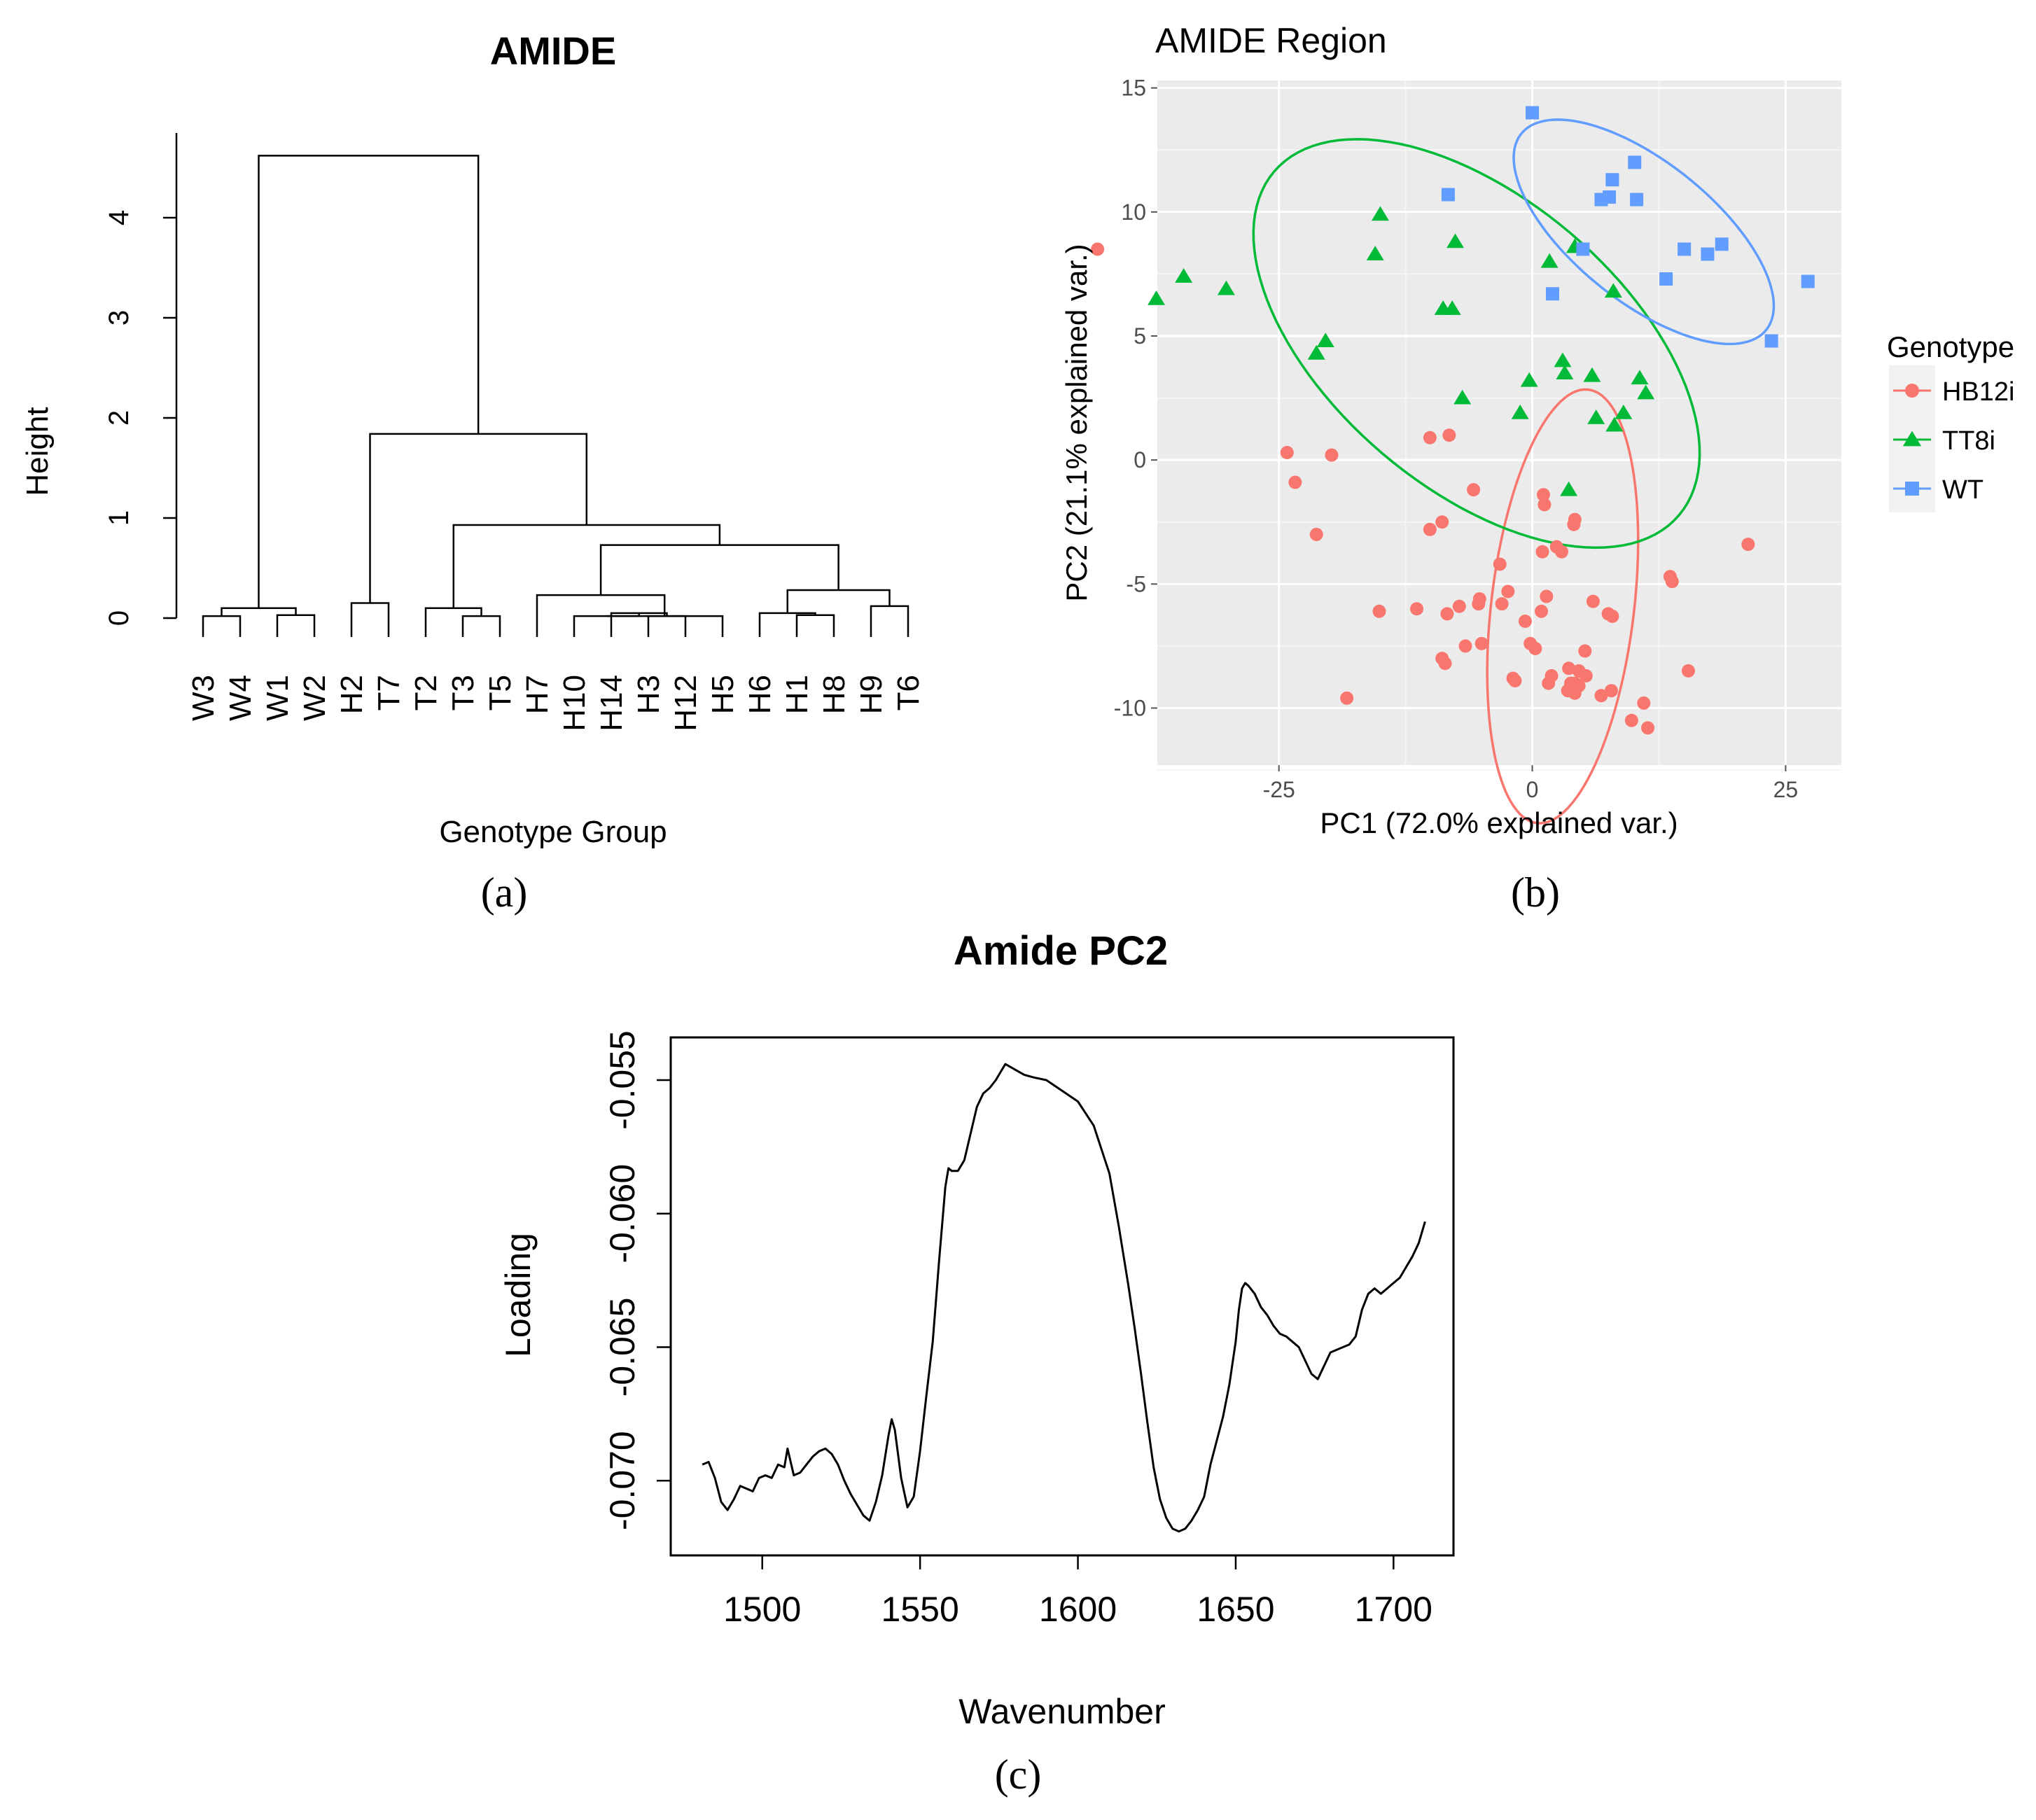  I want to click on scatter-x-tick-label: -25, so click(1279, 789).